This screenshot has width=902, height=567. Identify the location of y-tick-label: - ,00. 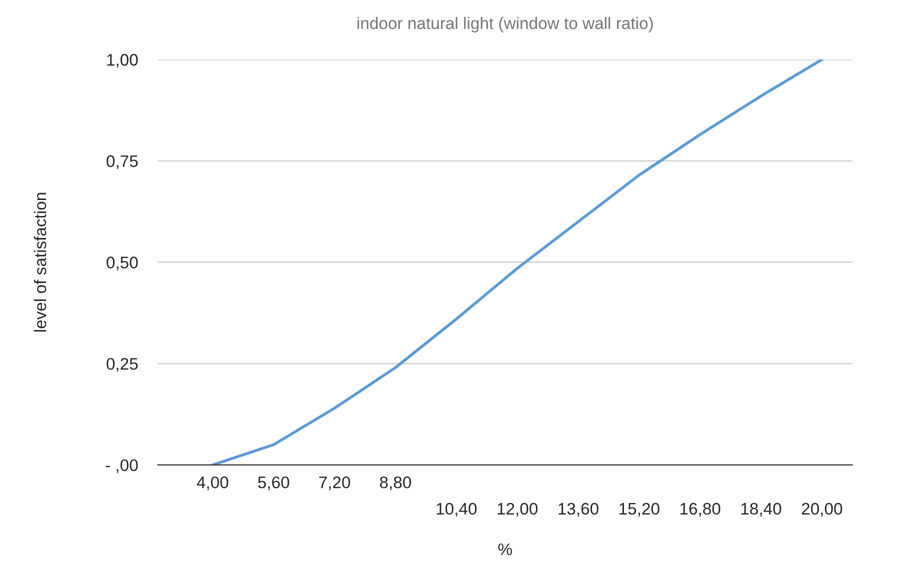
(122, 466).